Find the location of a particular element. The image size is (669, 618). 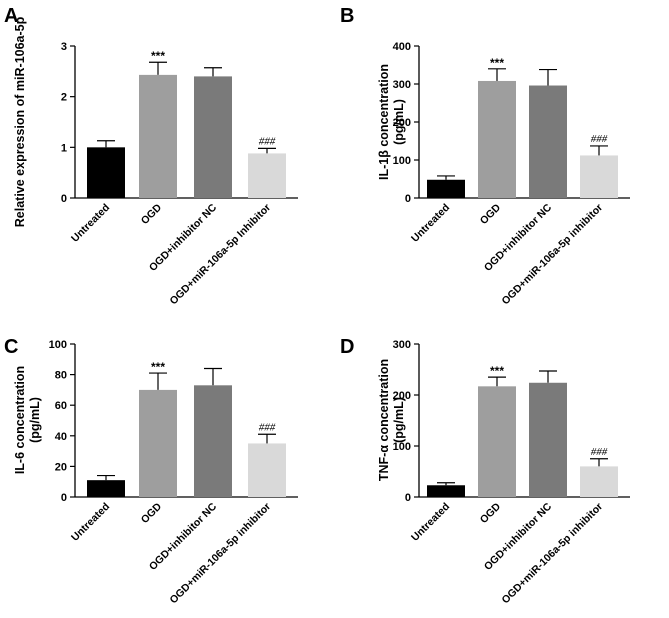

panel-letter: C is located at coordinates (11, 347).